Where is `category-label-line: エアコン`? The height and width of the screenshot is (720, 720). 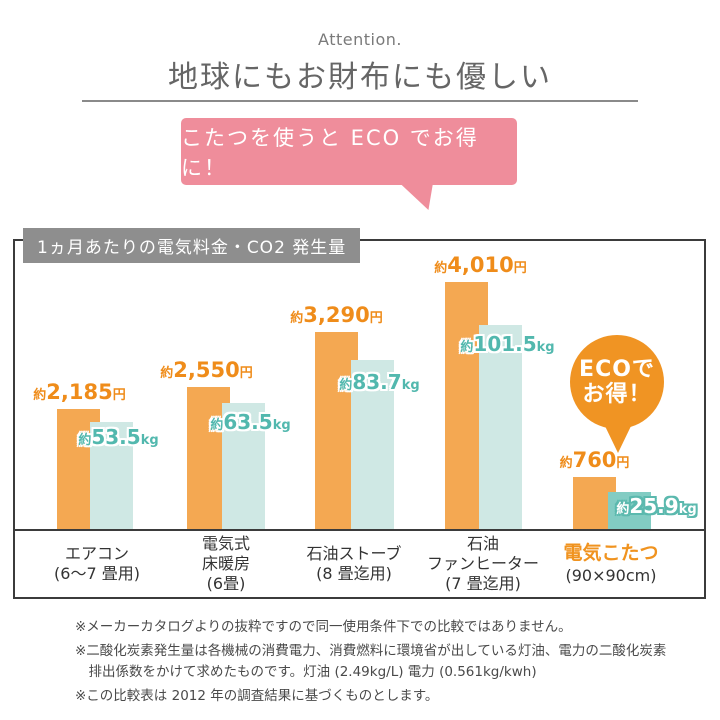 category-label-line: エアコン is located at coordinates (96, 553).